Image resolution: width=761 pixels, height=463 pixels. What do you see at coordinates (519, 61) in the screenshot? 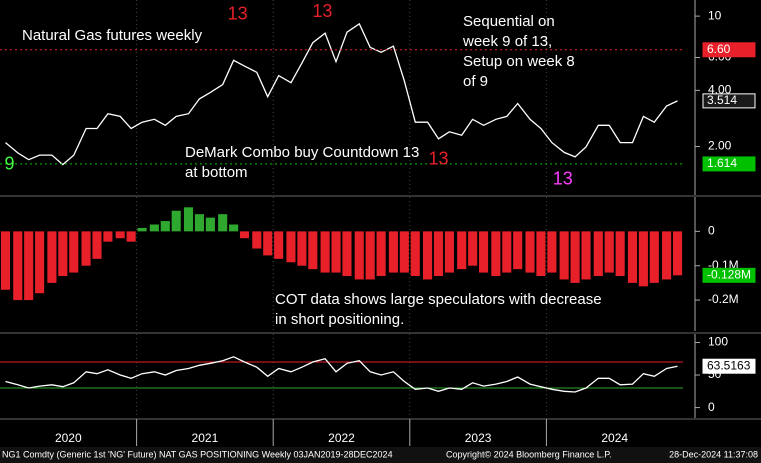
I see `annotation: Setup on week 8` at bounding box center [519, 61].